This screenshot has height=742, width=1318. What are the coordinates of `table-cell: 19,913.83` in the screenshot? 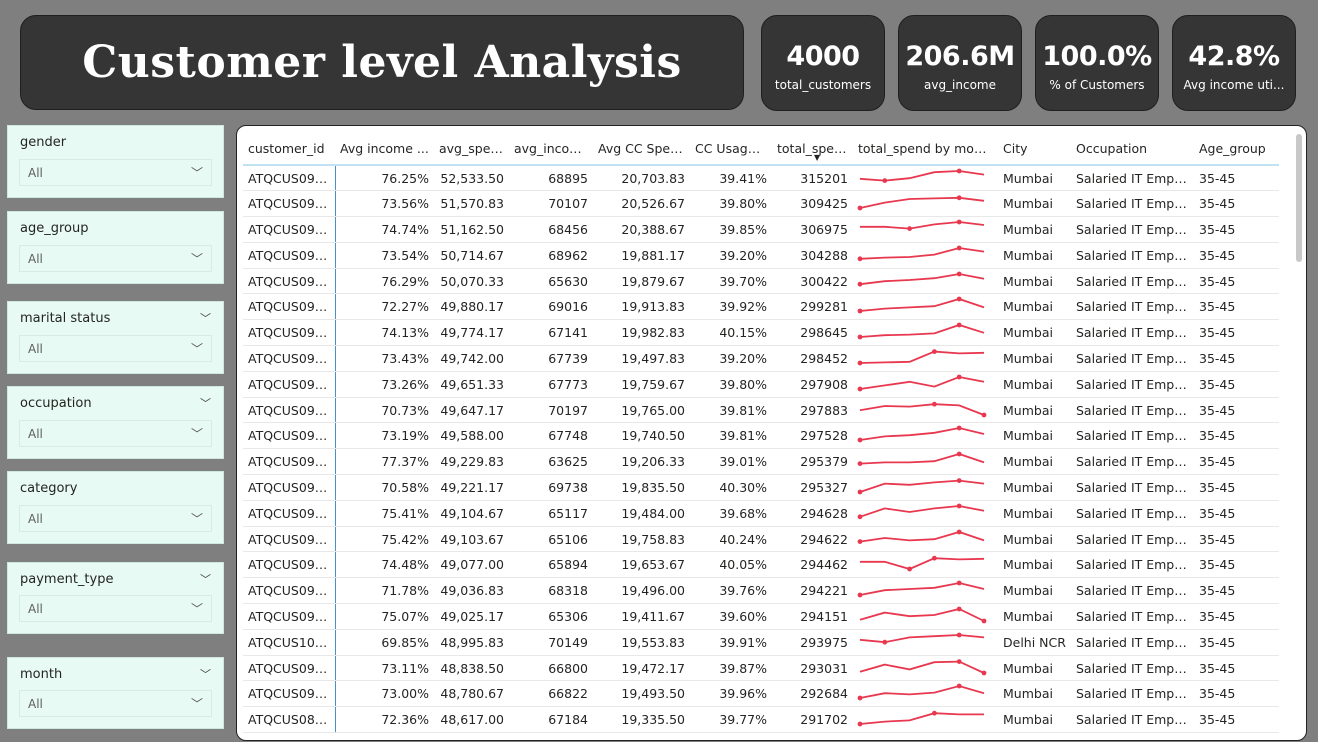 It's located at (641, 307).